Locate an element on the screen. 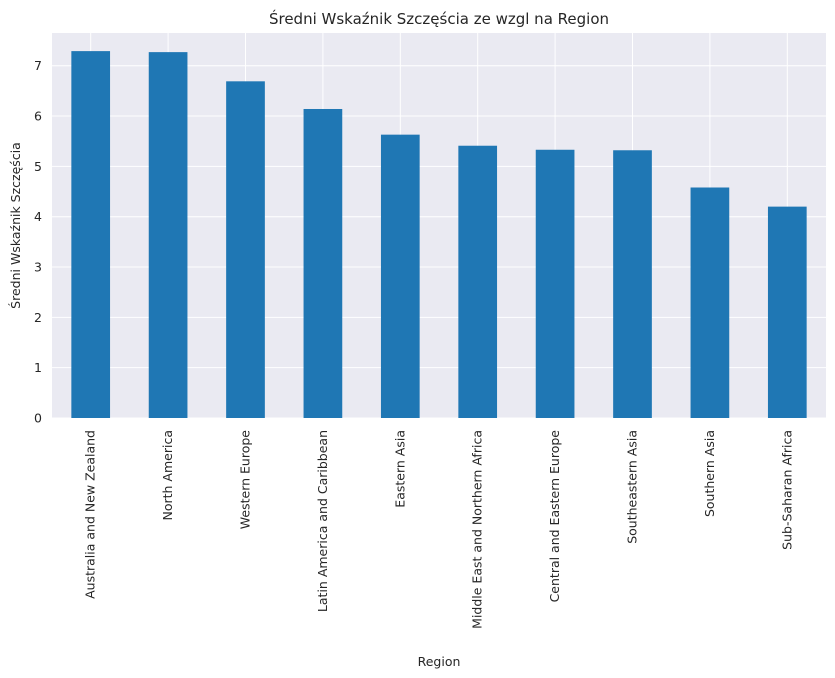  x-tick-label: Western Europe is located at coordinates (245, 480).